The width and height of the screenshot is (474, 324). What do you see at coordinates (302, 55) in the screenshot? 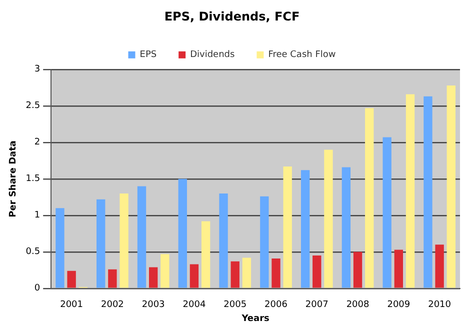
I see `legend-label: Free Cash Flow` at bounding box center [302, 55].